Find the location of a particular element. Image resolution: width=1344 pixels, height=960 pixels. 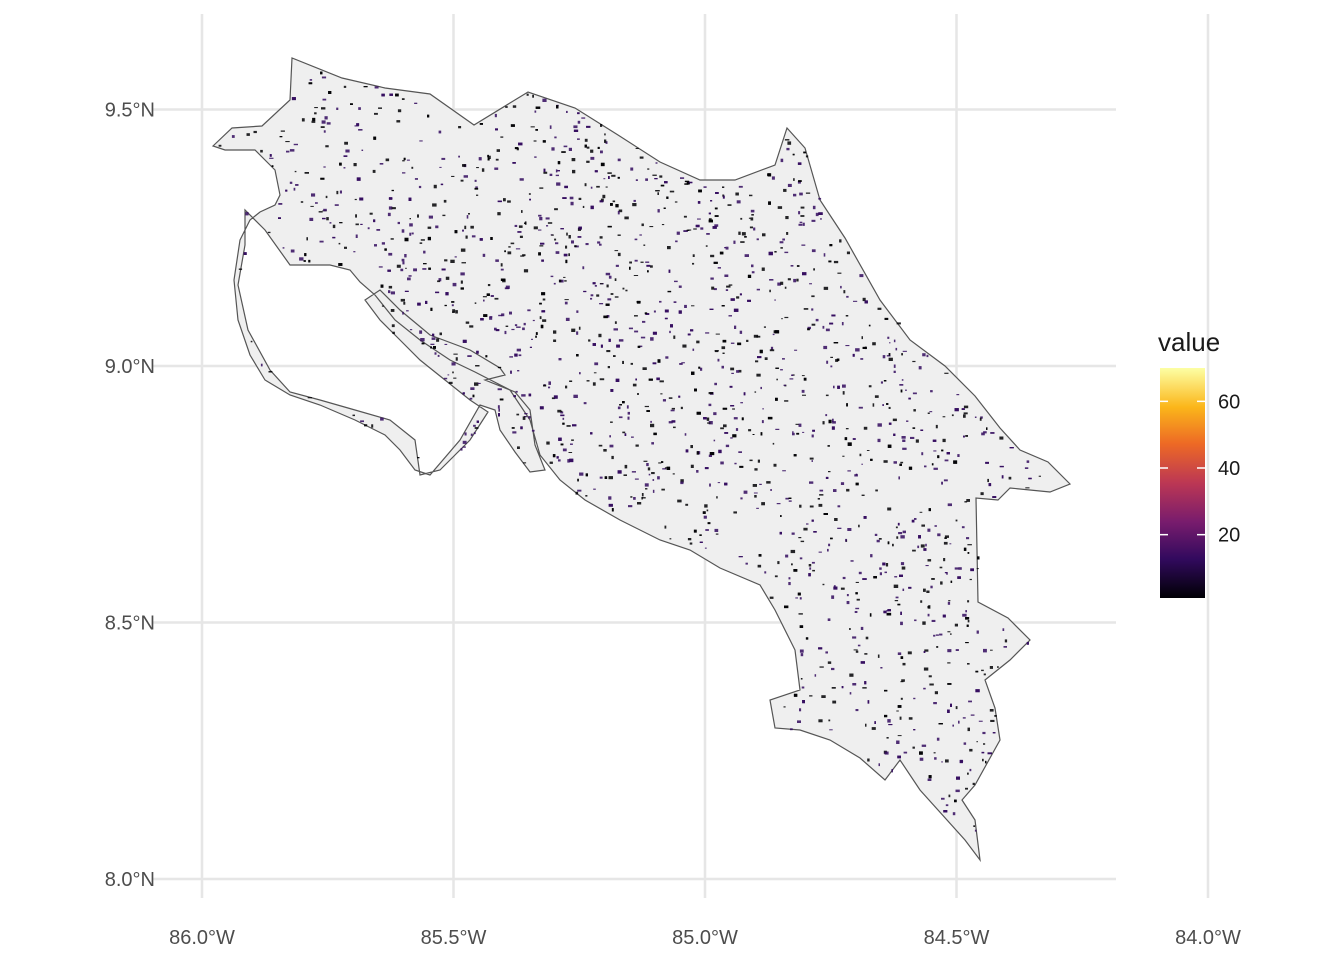

legend-labels: 20 40 60 is located at coordinates (1200, 469).